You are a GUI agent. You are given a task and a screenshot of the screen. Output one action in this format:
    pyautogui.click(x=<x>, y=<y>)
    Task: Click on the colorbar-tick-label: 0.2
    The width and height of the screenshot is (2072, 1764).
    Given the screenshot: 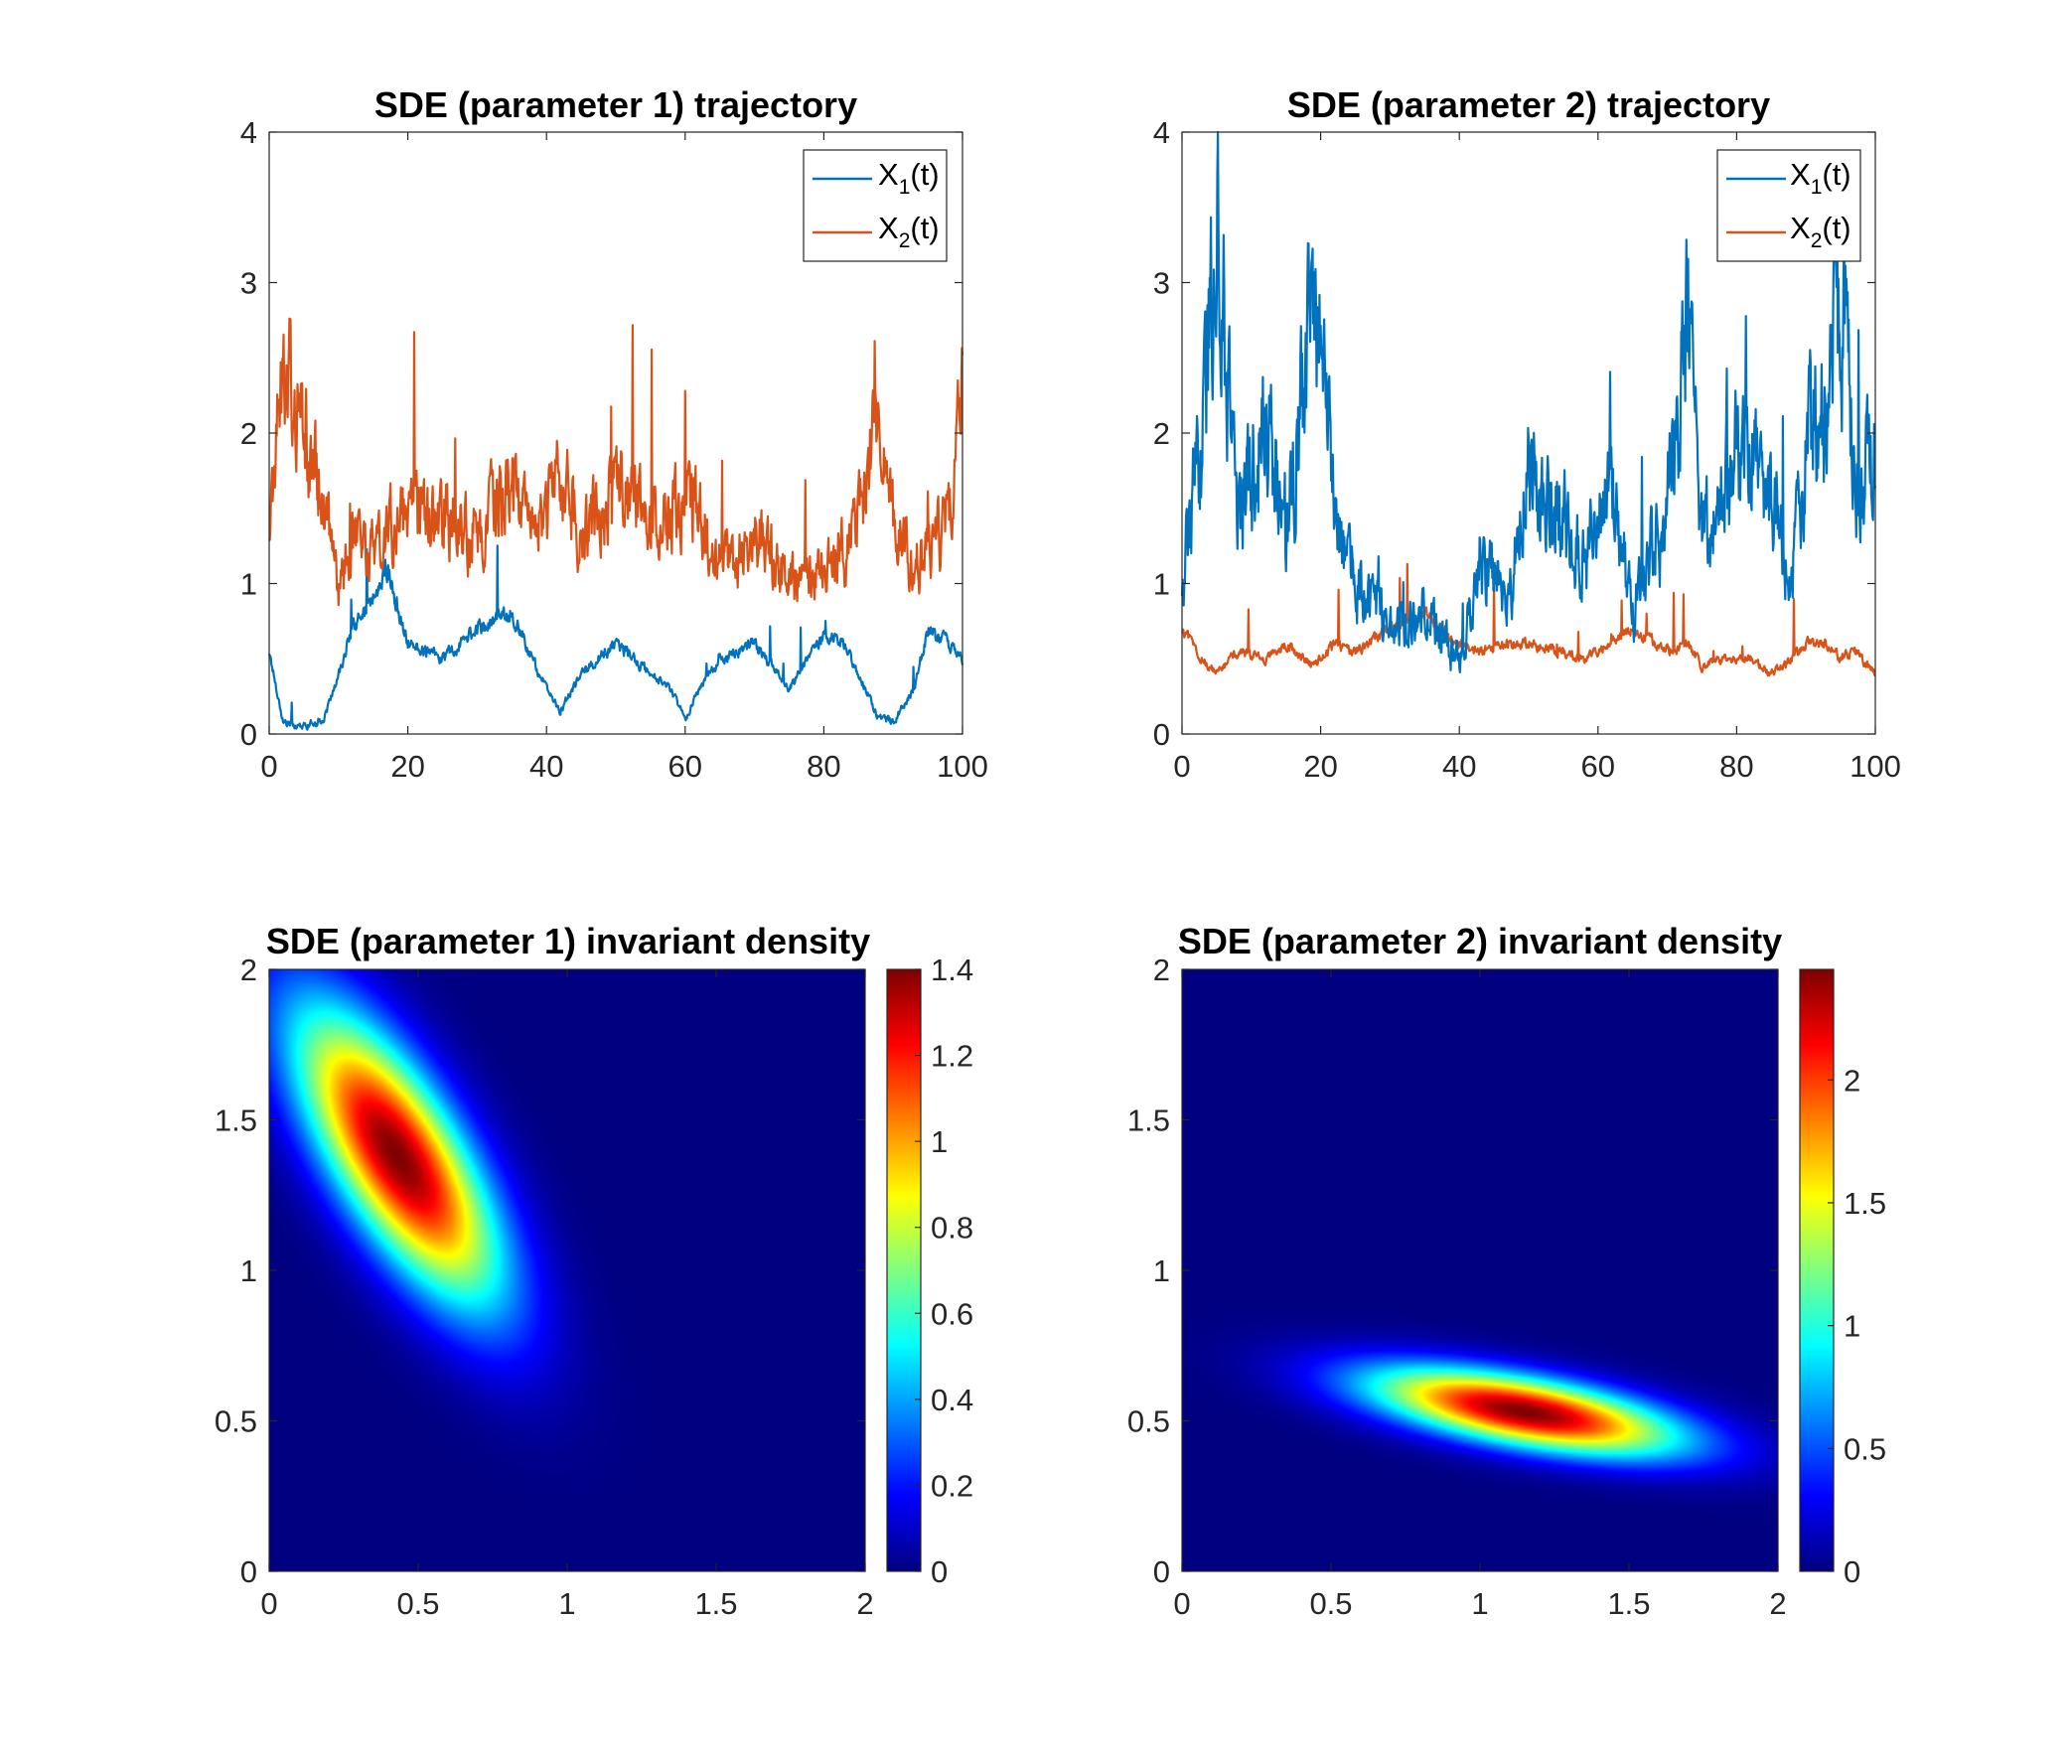 What is the action you would take?
    pyautogui.click(x=952, y=1485)
    